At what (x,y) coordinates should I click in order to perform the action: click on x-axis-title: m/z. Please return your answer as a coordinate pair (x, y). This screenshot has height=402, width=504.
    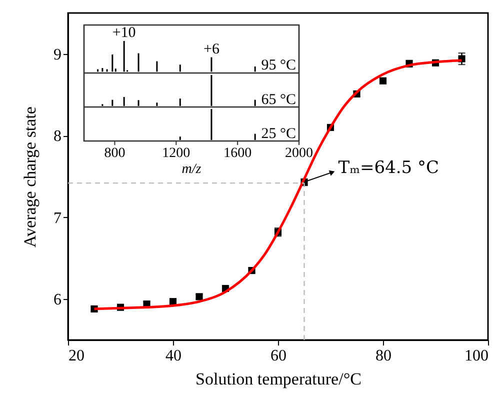
    Looking at the image, I should click on (192, 169).